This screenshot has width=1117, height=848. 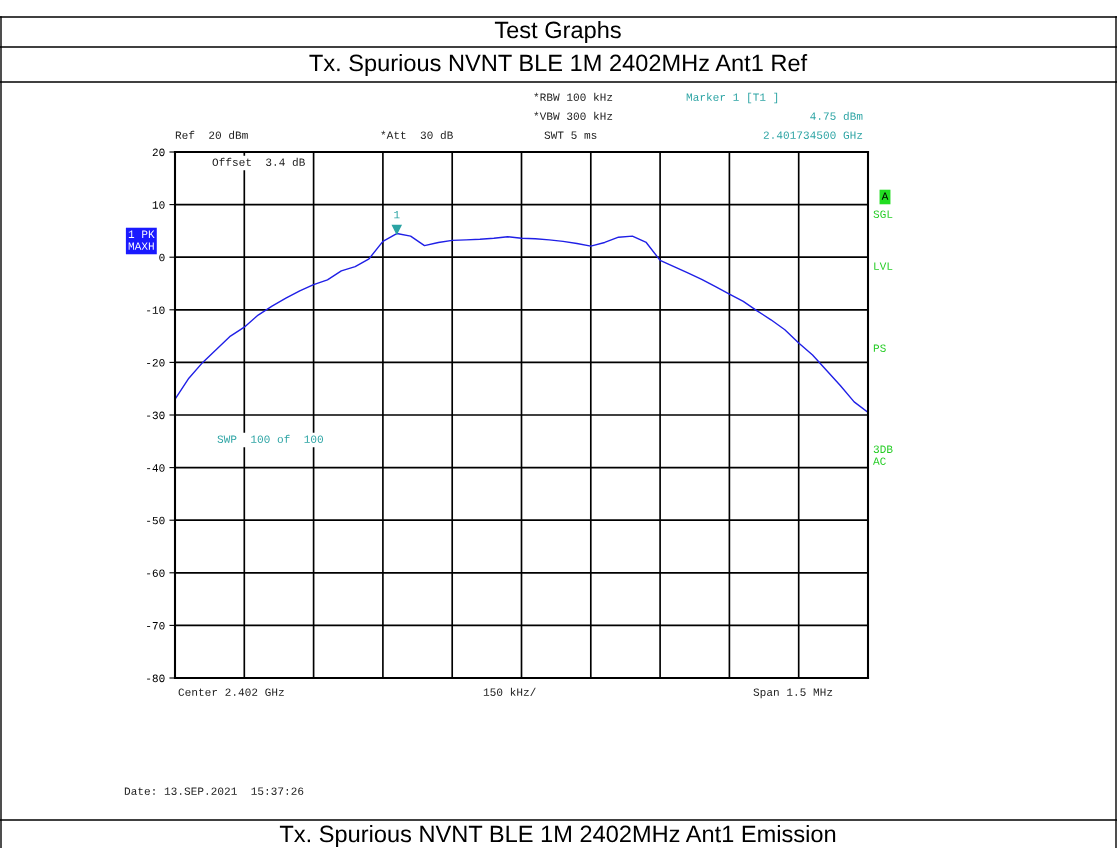 I want to click on text: 4.75 dBm, so click(x=836, y=116).